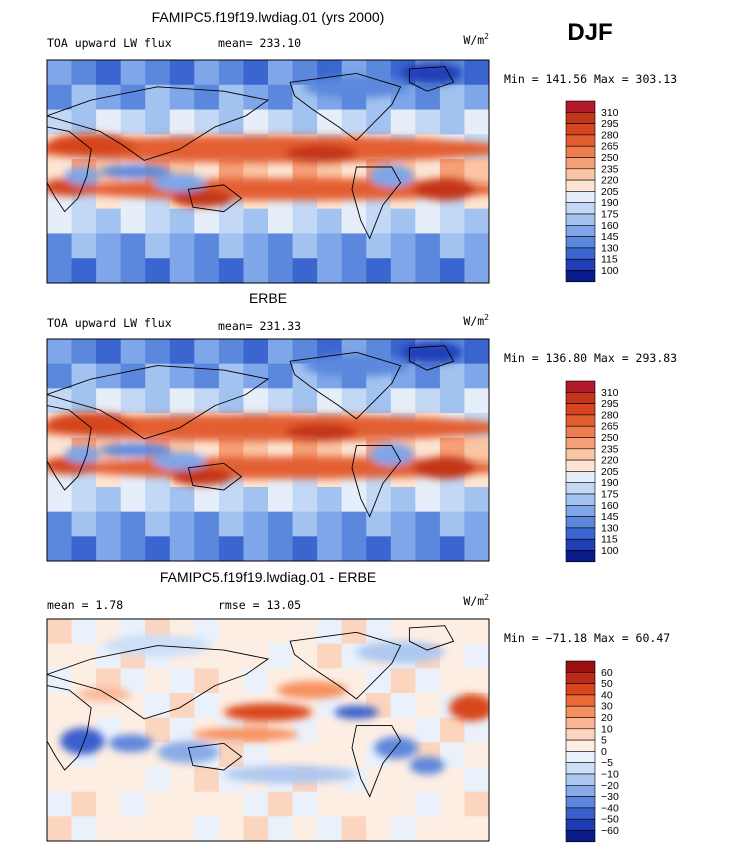 This screenshot has width=733, height=852. Describe the element at coordinates (587, 638) in the screenshot. I see `minmax-label: Min = −71.18 Max = 60.47` at that location.